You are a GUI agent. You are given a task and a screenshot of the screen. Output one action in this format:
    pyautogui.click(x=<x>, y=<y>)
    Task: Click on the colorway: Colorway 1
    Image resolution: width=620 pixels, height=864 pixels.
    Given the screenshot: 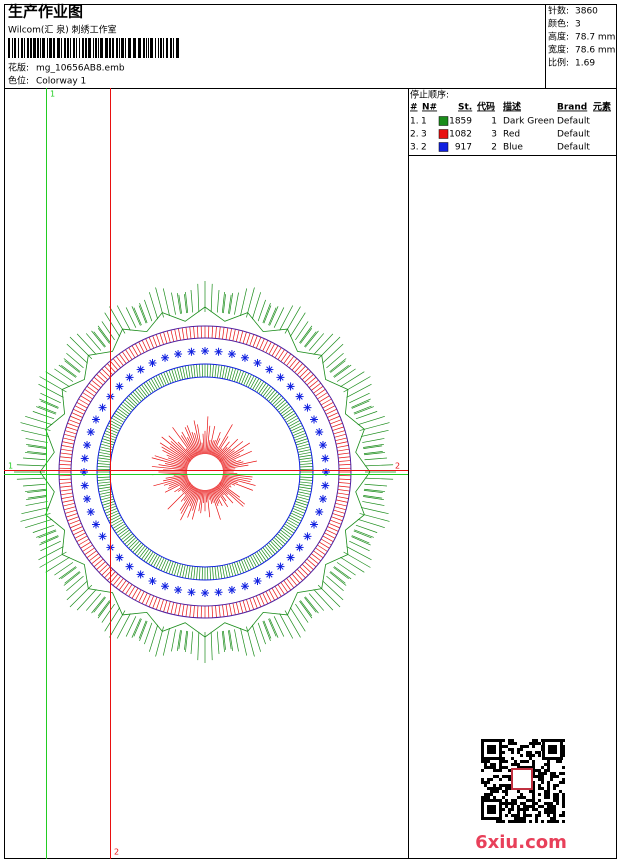 What is the action you would take?
    pyautogui.click(x=61, y=82)
    